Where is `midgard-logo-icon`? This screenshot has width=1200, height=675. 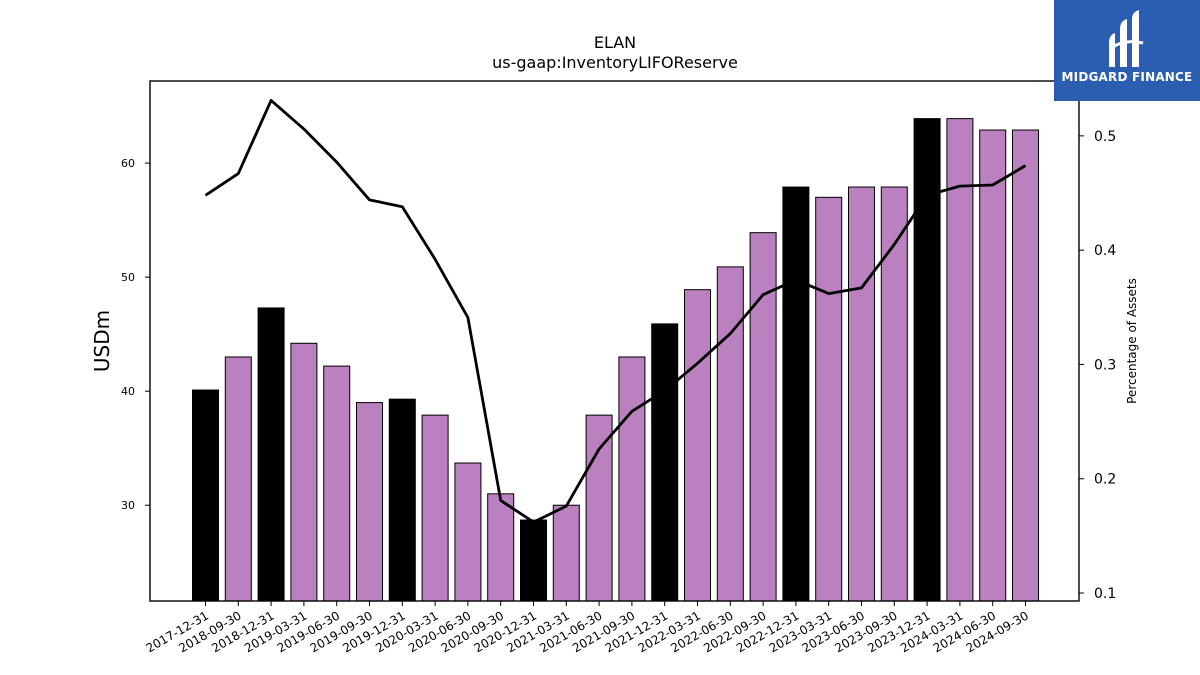 midgard-logo-icon is located at coordinates (1126, 38).